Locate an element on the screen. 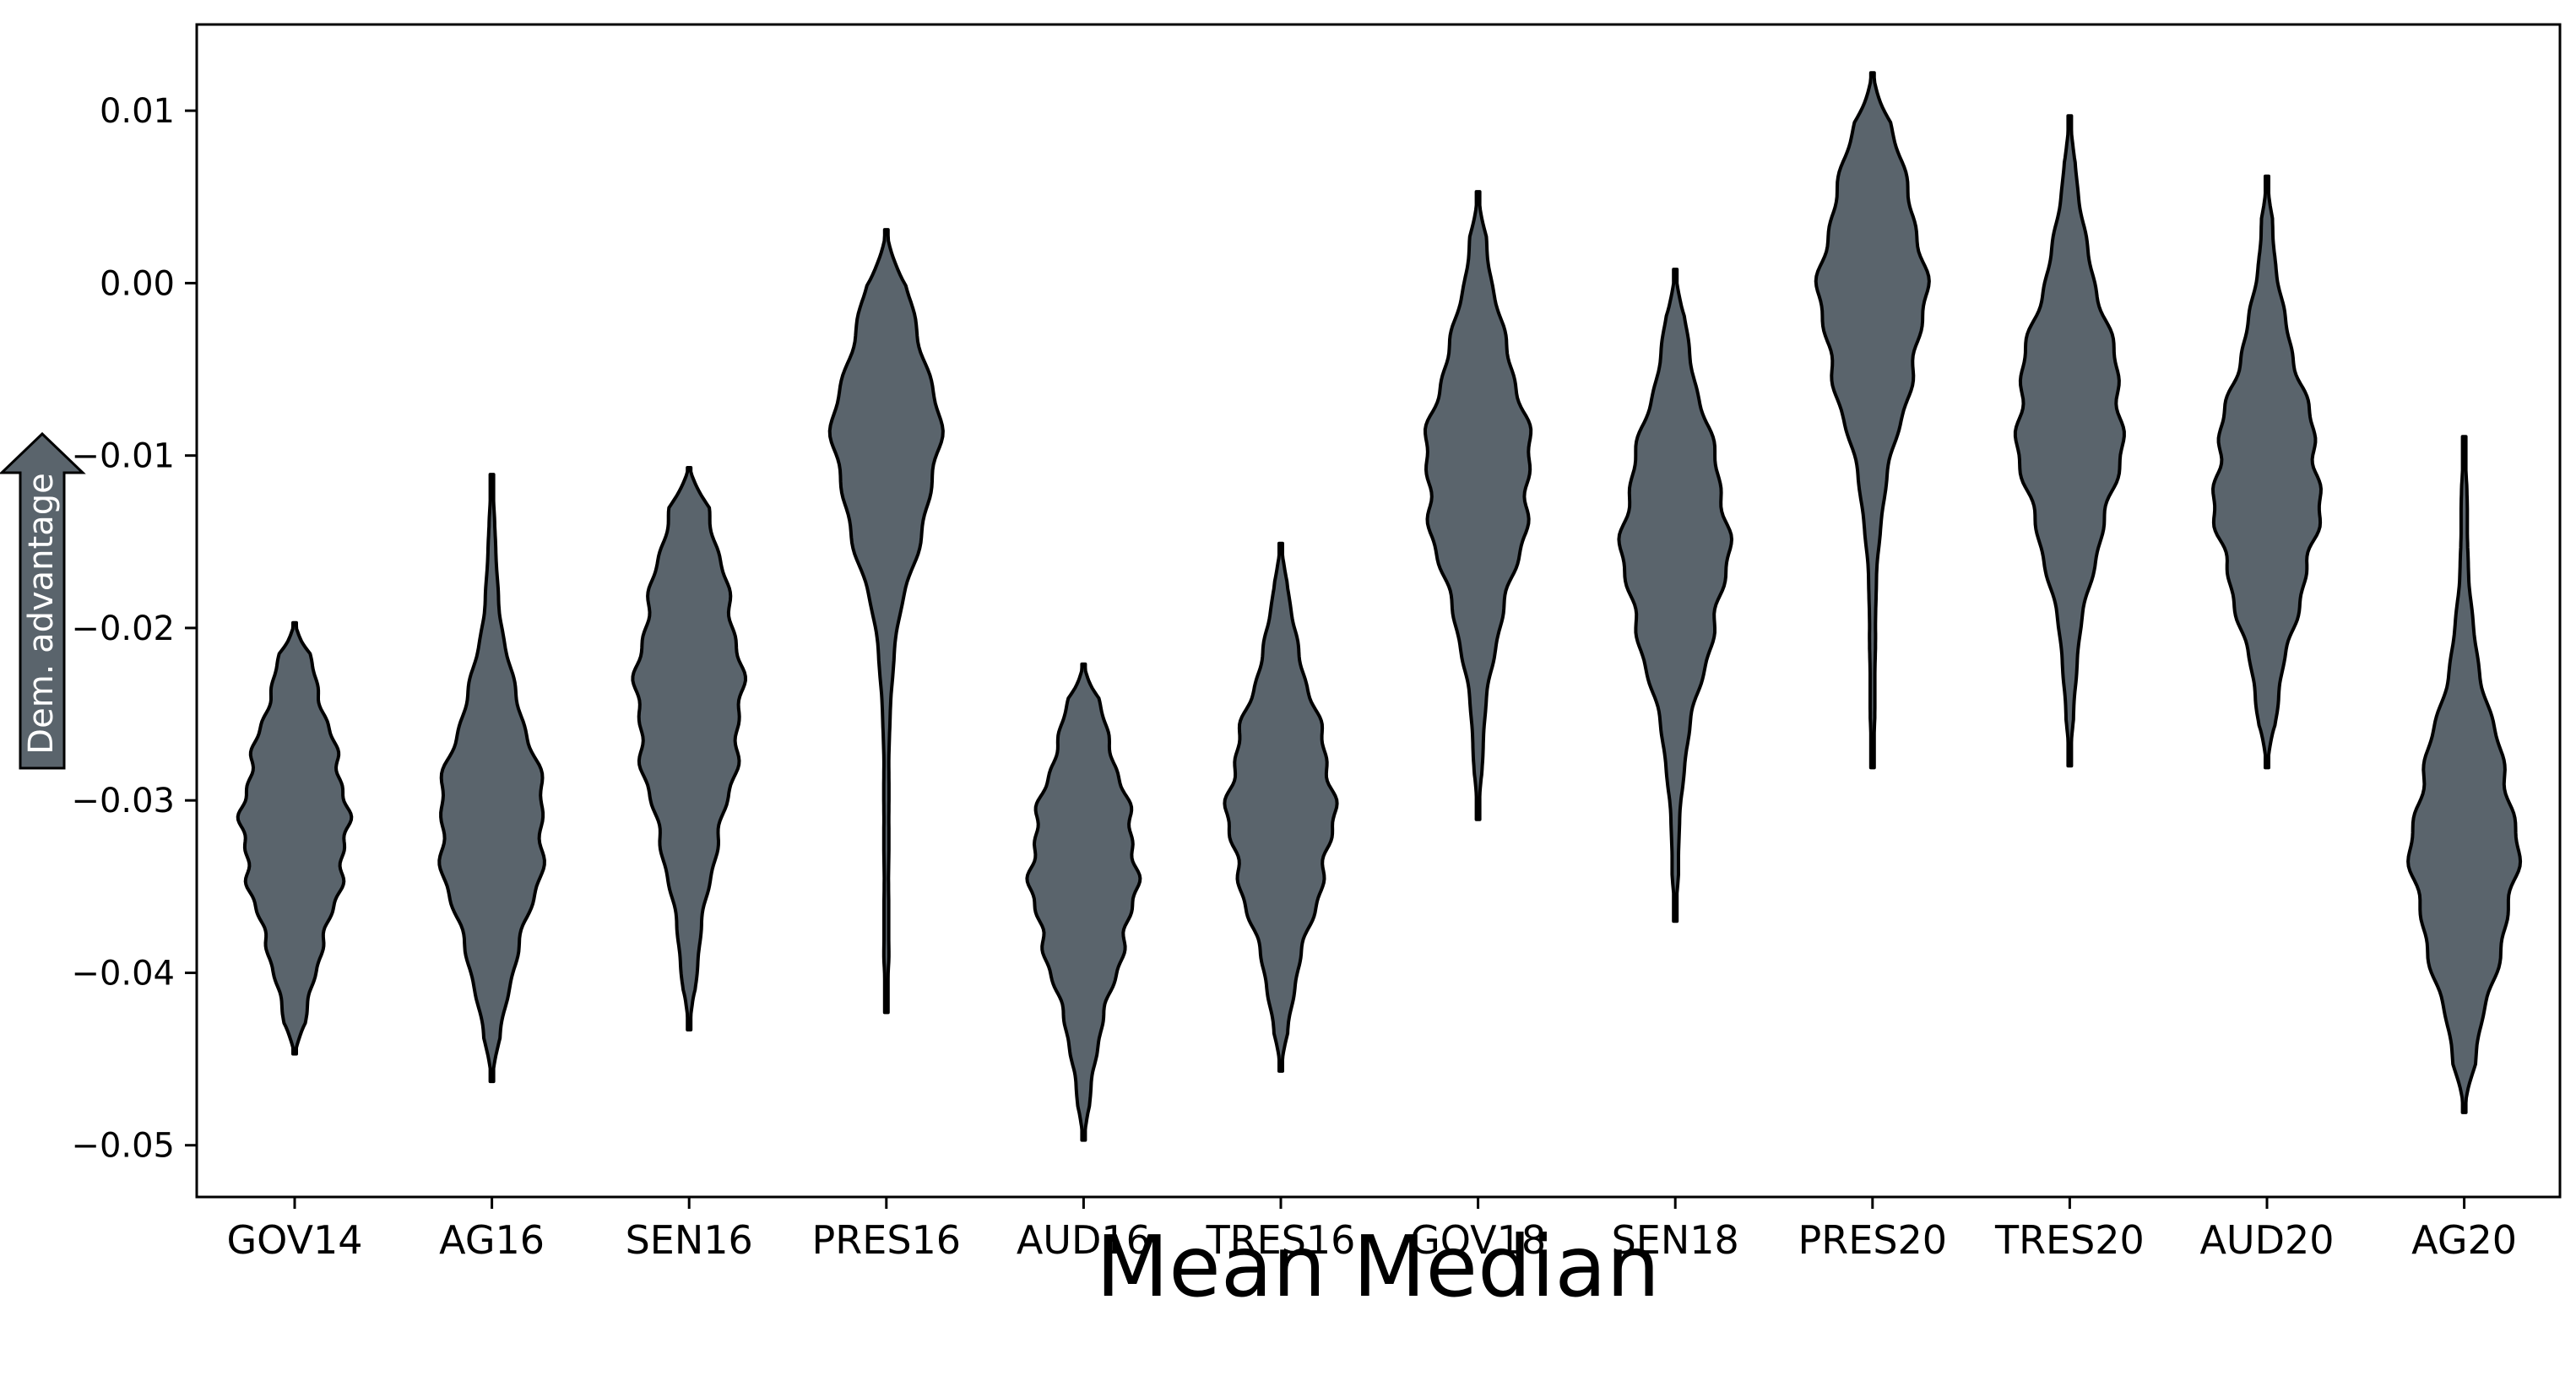  x-axis-label: Mean Median is located at coordinates (1378, 1266).